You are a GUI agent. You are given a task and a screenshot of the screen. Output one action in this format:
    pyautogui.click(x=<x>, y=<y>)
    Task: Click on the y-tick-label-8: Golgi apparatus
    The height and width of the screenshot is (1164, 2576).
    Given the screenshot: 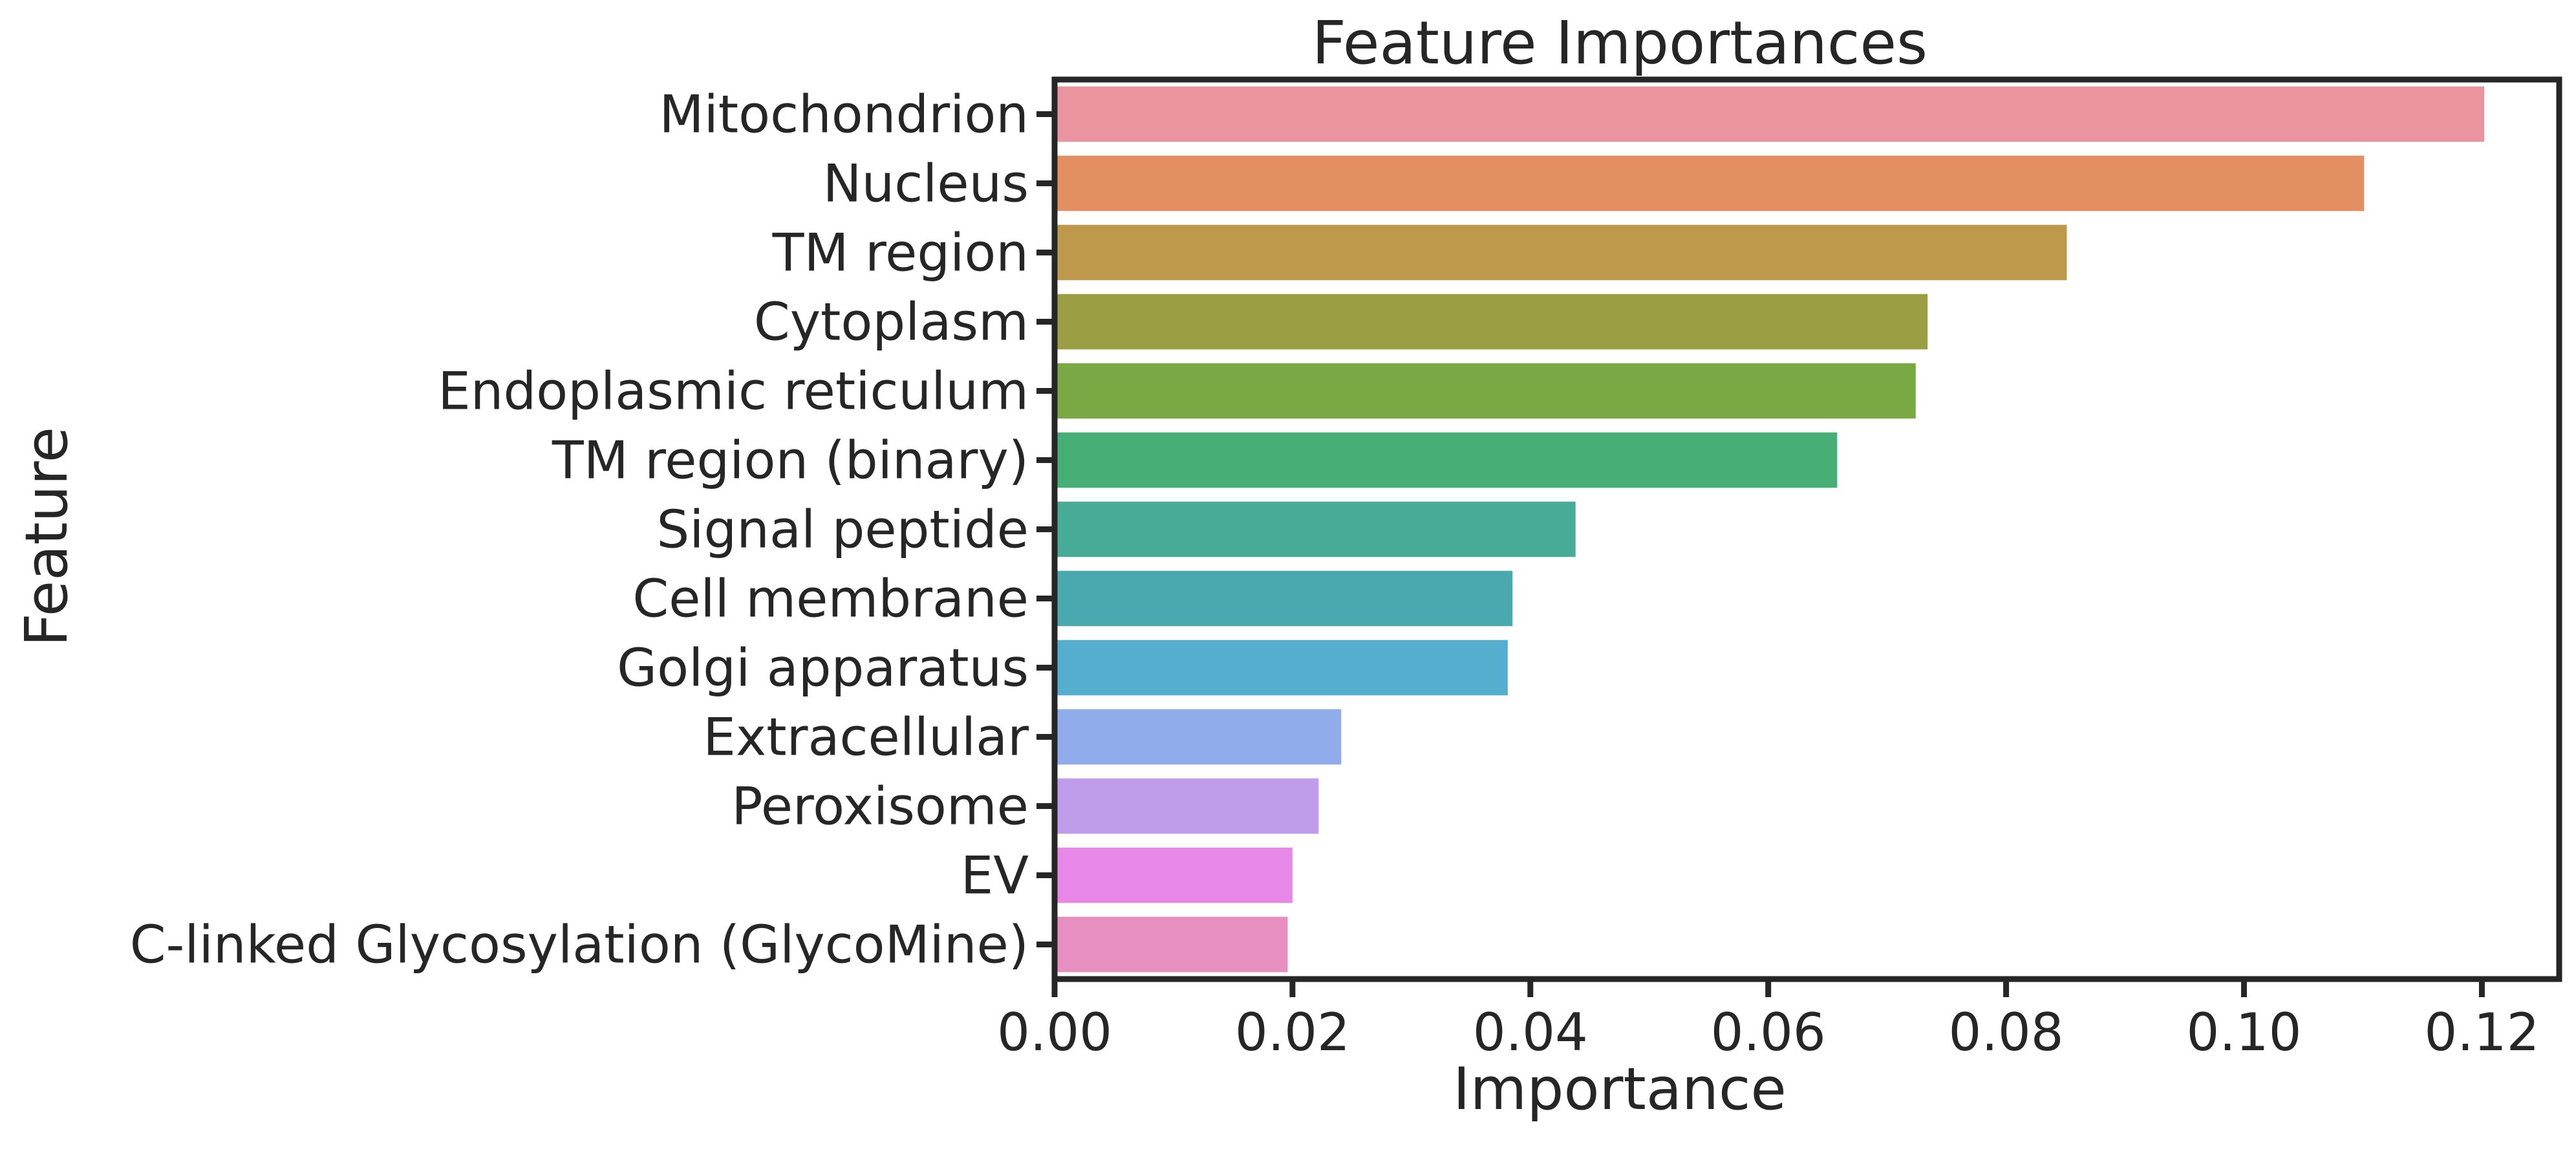 What is the action you would take?
    pyautogui.click(x=823, y=668)
    